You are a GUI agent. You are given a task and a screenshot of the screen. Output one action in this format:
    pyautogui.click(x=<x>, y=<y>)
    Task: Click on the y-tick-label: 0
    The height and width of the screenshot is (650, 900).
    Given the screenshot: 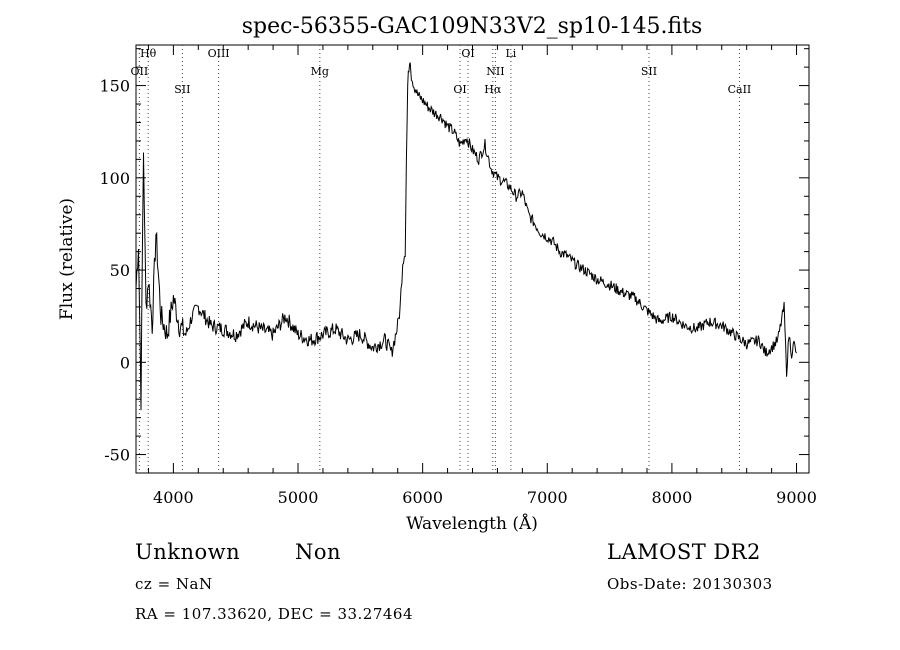 What is the action you would take?
    pyautogui.click(x=125, y=362)
    